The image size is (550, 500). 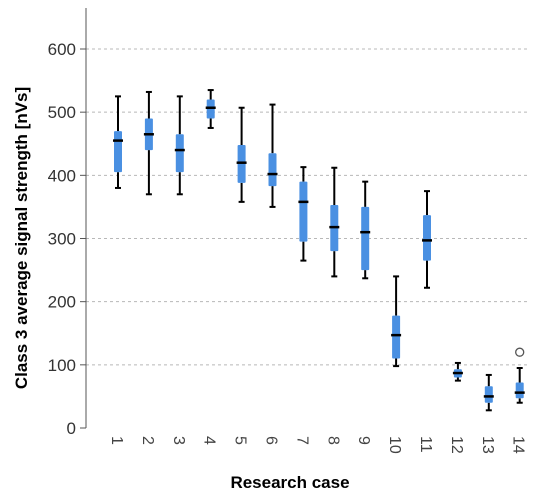 I want to click on x-axis-ticks: 1 2 3 4 5 6 7 8 9 10 11 12 13 14, so click(x=317, y=445).